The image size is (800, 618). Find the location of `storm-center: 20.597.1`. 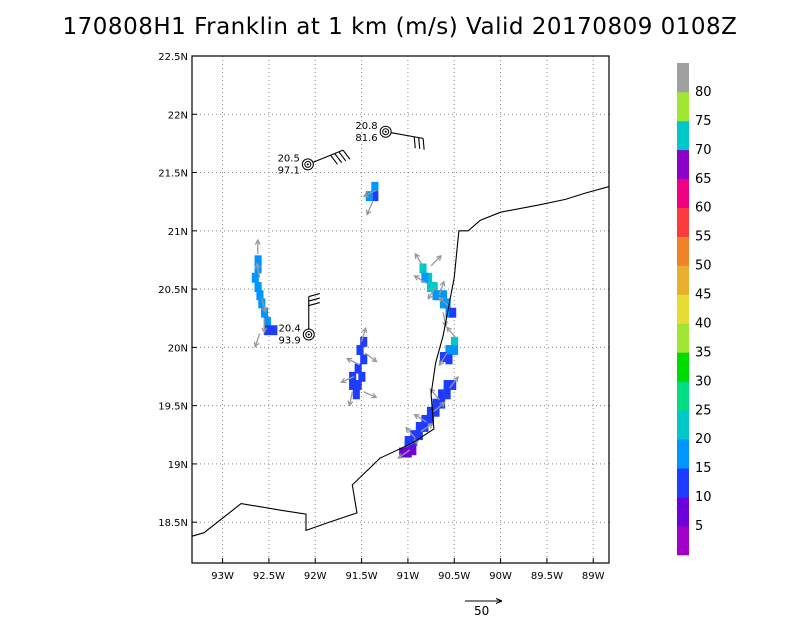

storm-center: 20.597.1 is located at coordinates (314, 162).